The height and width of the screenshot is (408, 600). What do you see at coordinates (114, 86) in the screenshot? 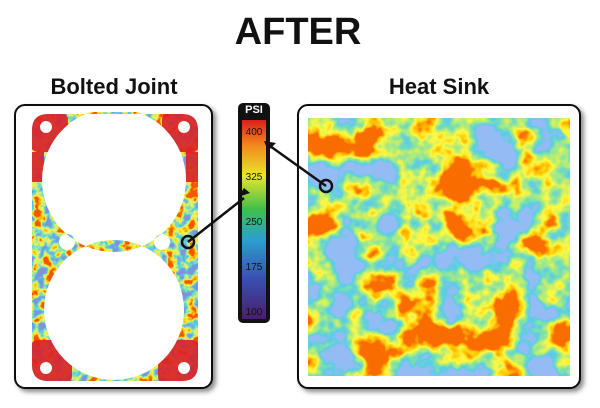
I see `panel-label: Bolted Joint` at bounding box center [114, 86].